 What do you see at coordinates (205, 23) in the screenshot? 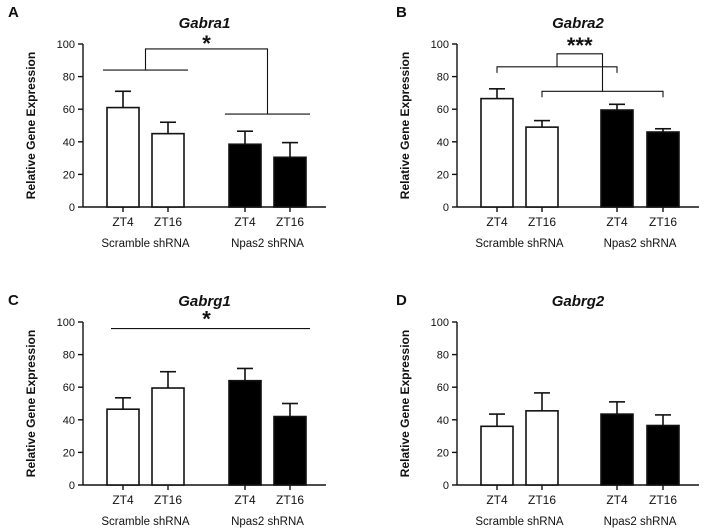
I see `chart-title: Gabra1` at bounding box center [205, 23].